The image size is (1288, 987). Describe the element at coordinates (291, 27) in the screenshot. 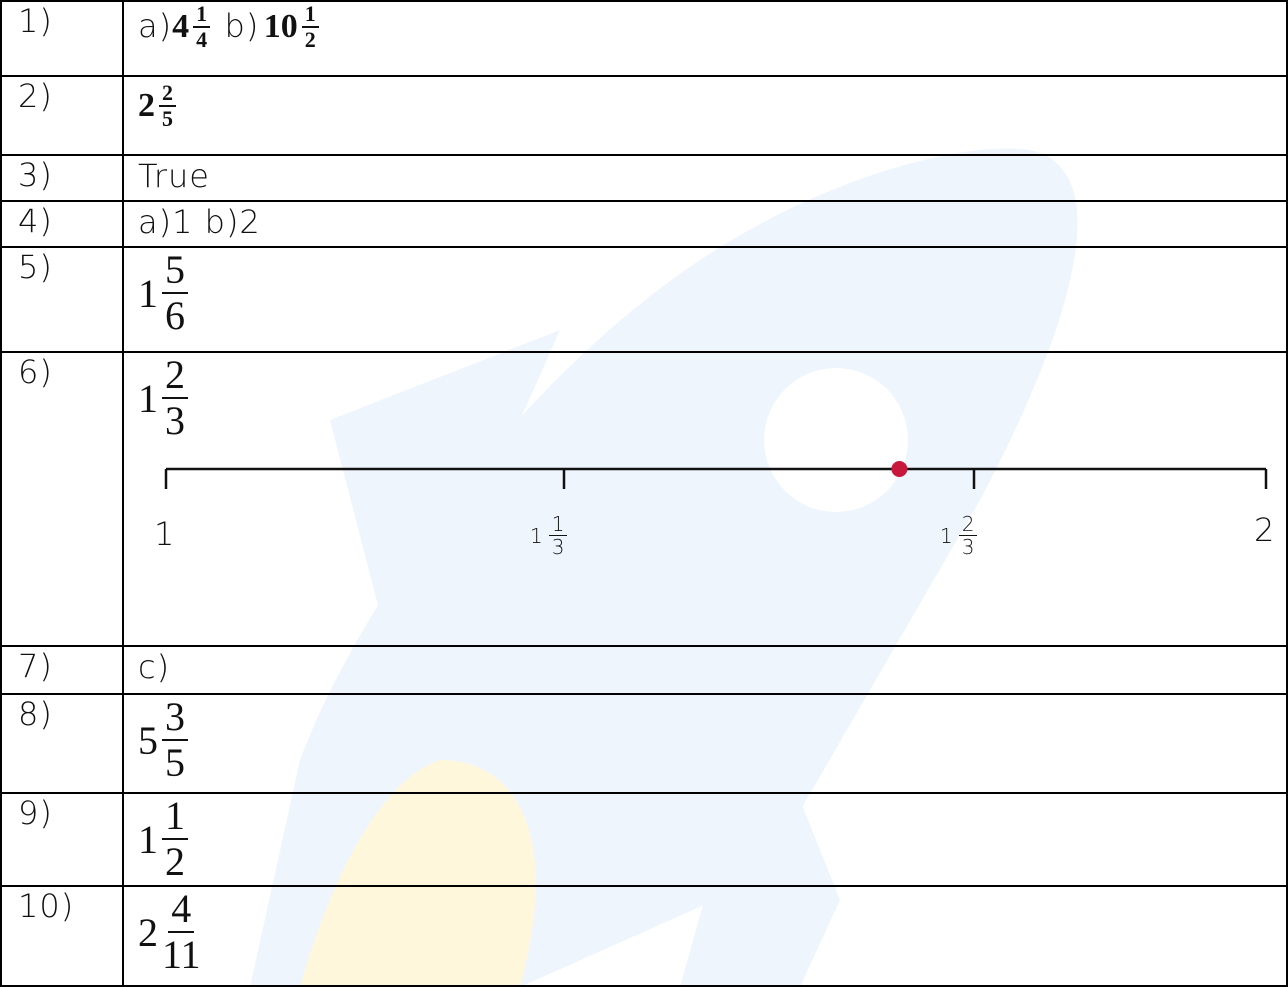

I see `mixed-number: 10 1 2` at that location.